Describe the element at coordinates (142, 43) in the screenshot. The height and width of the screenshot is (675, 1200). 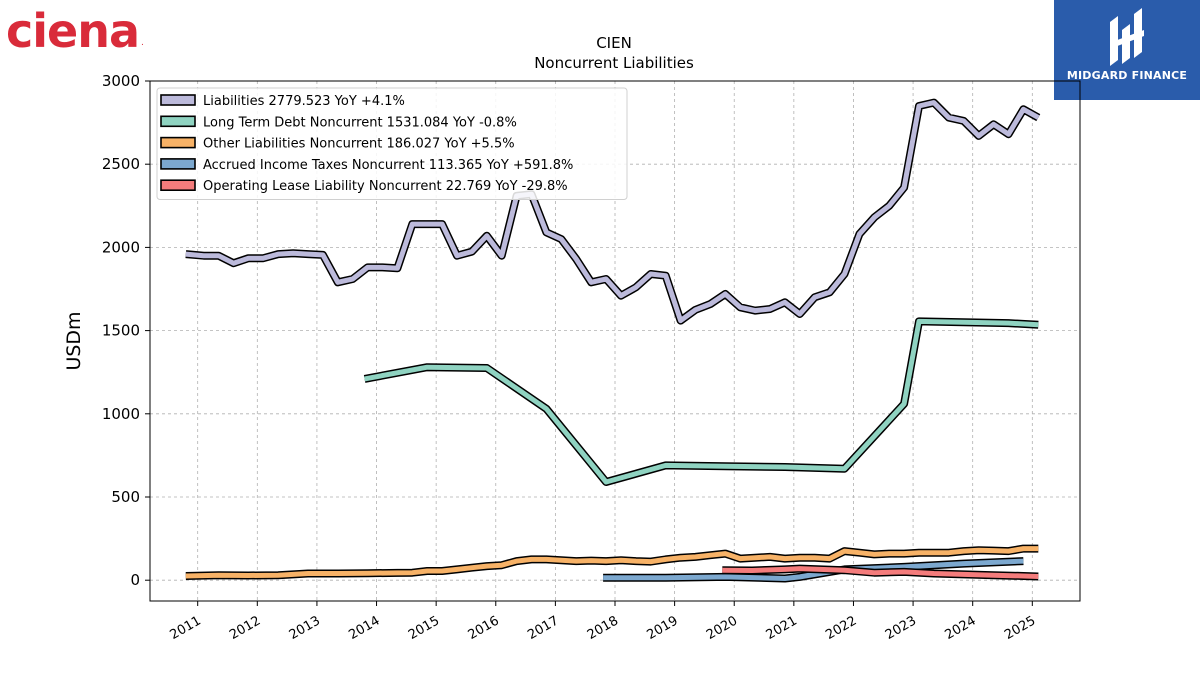
I see `ciena-logo-mark: .` at that location.